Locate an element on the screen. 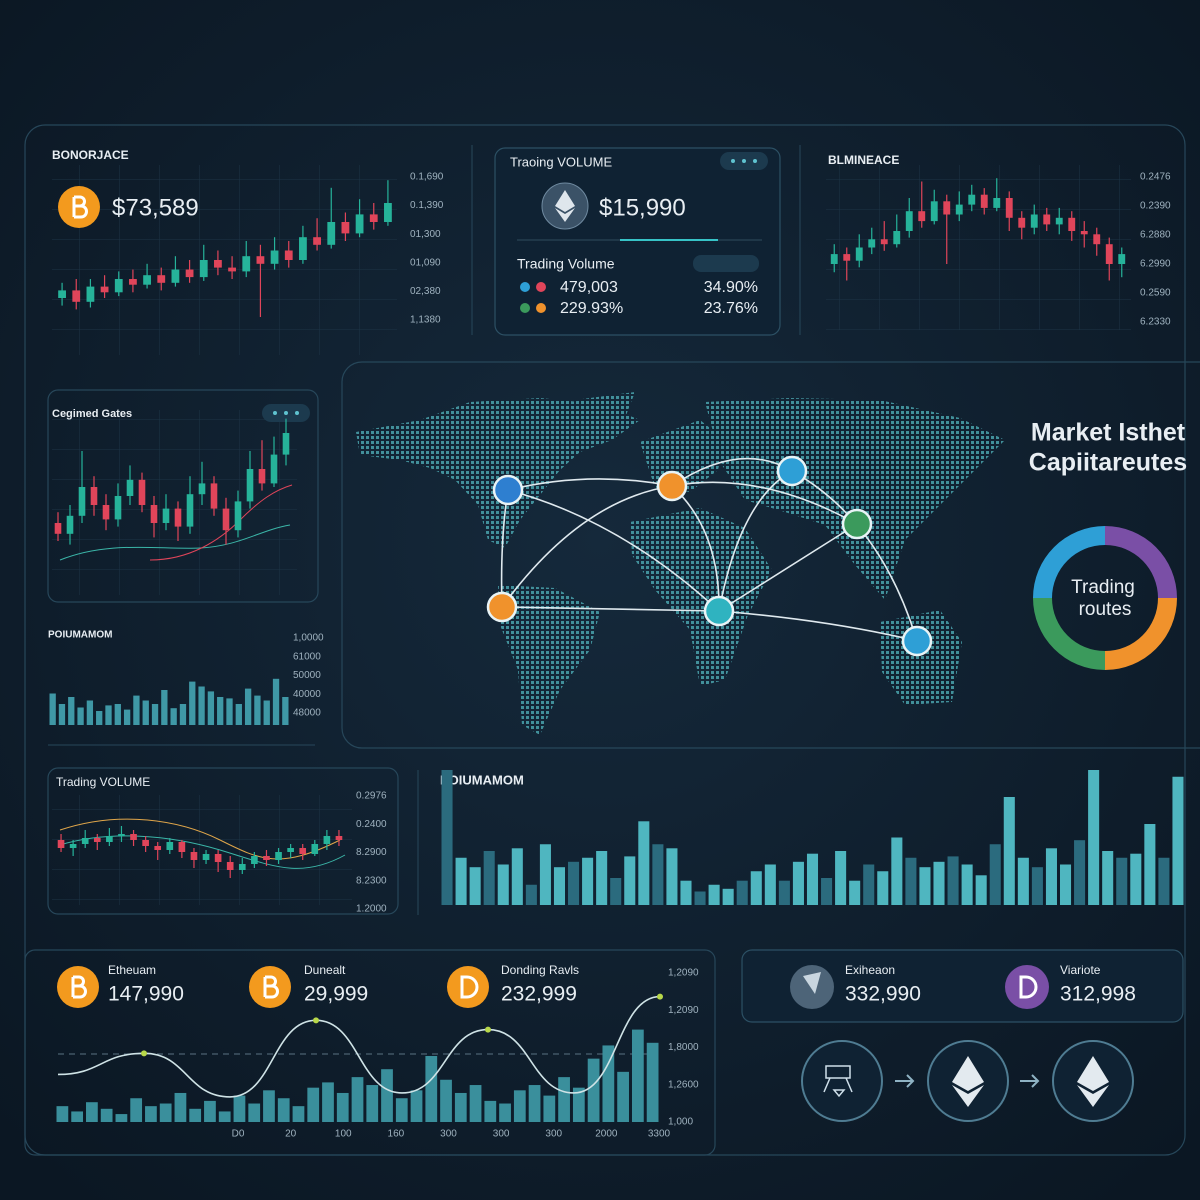  routes is located at coordinates (709, 549).